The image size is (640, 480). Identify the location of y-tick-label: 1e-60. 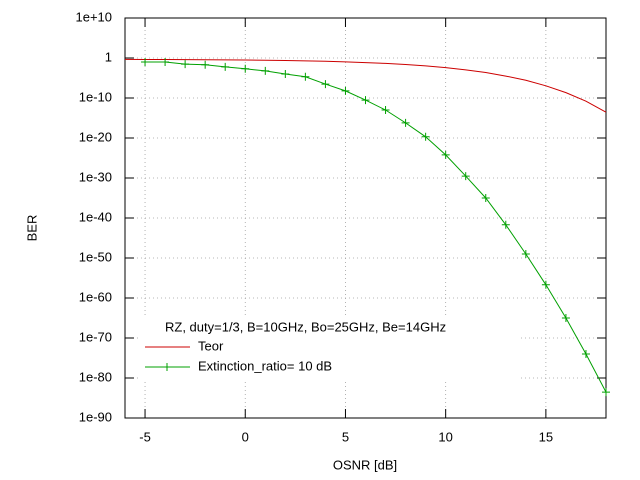
(95, 296).